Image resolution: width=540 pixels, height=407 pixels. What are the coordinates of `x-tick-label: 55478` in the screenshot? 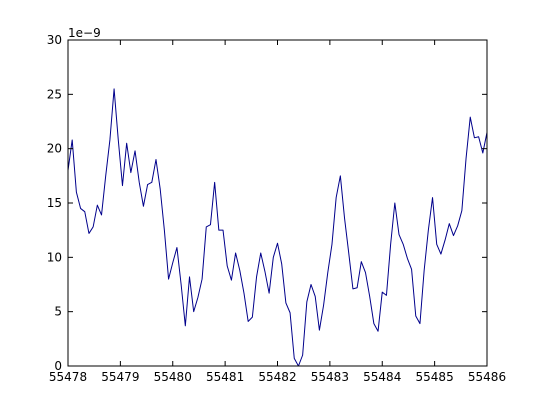 It's located at (68, 377).